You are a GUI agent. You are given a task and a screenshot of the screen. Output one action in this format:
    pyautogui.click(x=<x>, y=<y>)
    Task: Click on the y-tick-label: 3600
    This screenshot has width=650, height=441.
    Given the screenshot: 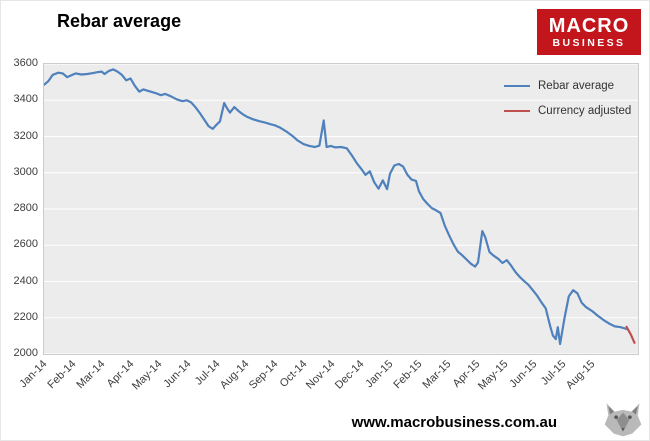 What is the action you would take?
    pyautogui.click(x=25, y=63)
    